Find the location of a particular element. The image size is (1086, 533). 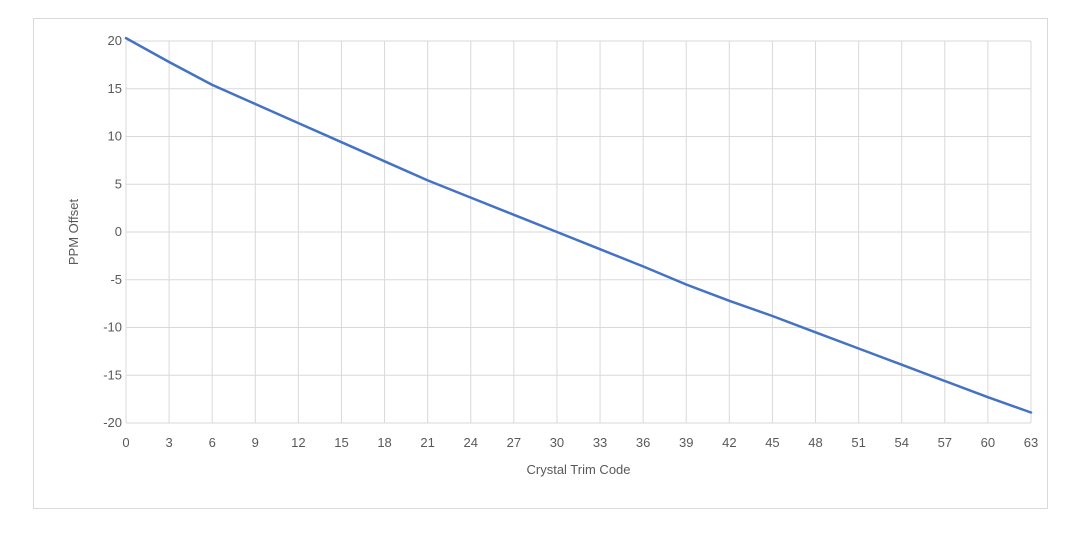

x-tick-label: 12 is located at coordinates (298, 442).